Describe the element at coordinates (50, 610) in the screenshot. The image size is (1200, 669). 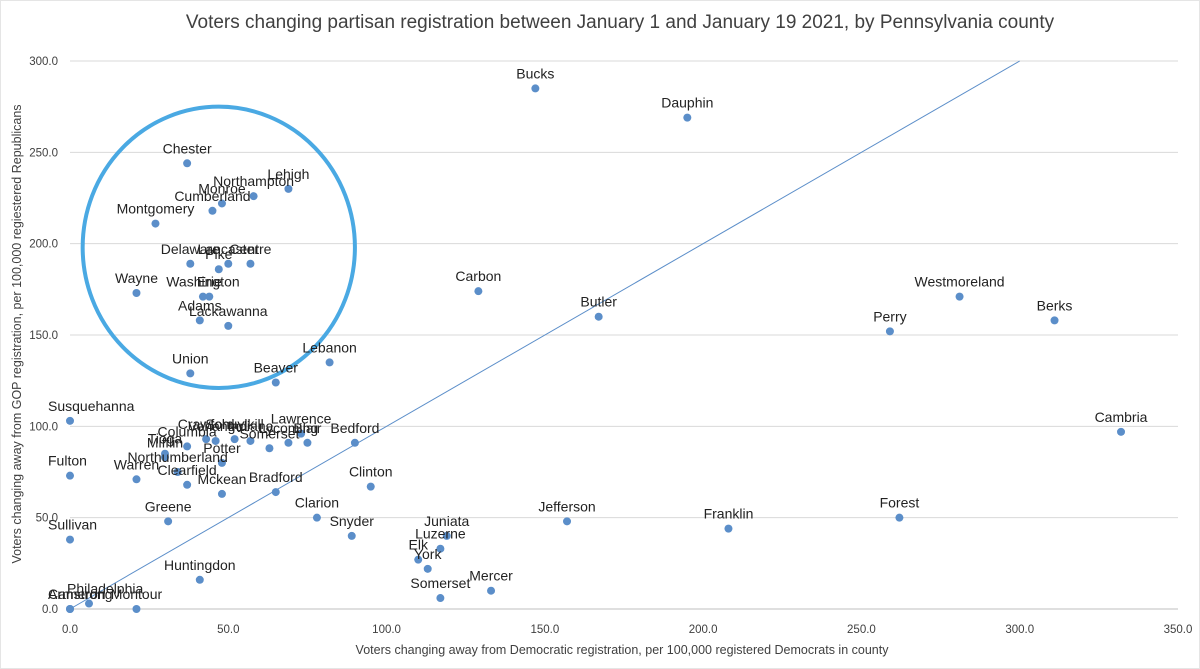
I see `y-tick-label: 0.0` at that location.